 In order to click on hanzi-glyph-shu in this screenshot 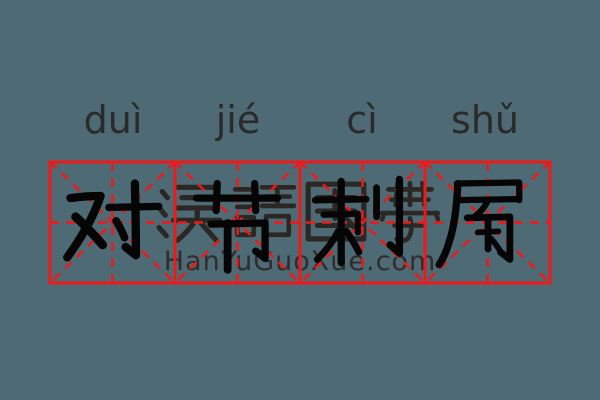, I will do `click(479, 224)`.